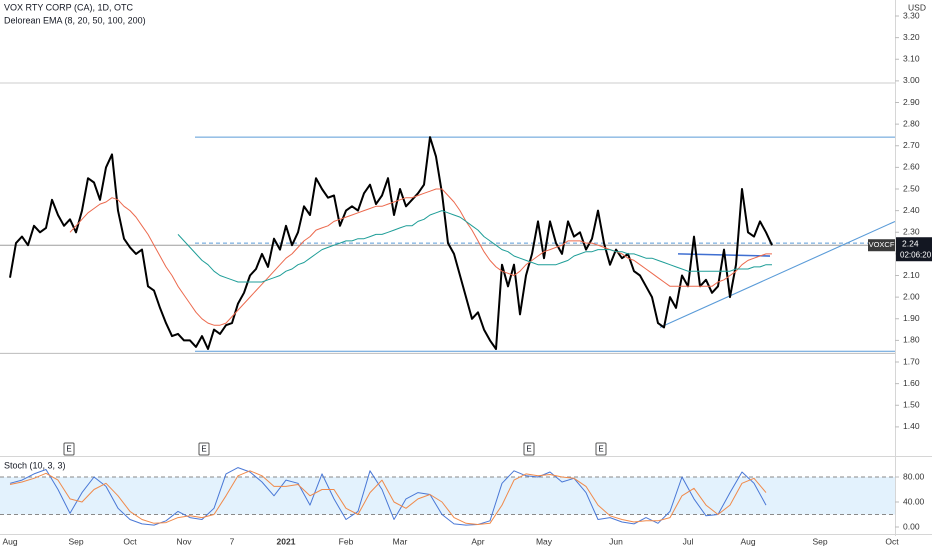 This screenshot has height=550, width=932. What do you see at coordinates (911, 59) in the screenshot?
I see `y-tick-label: 3.10` at bounding box center [911, 59].